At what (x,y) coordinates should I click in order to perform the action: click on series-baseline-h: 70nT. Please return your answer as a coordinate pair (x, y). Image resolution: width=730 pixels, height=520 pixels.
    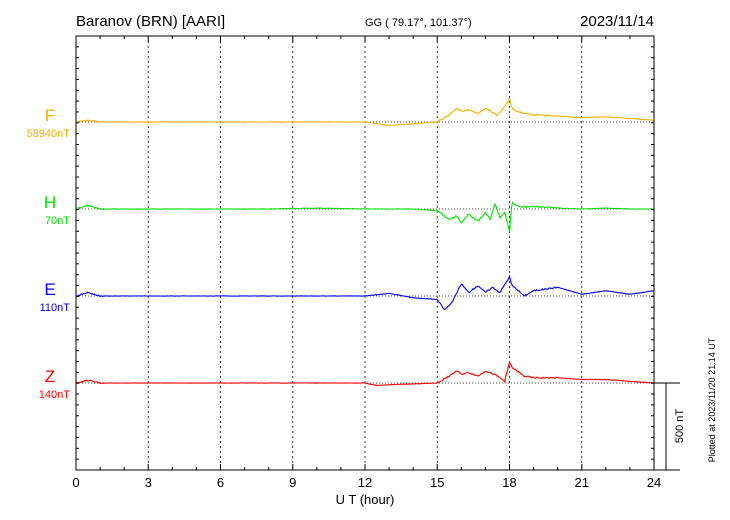
    Looking at the image, I should click on (57, 221).